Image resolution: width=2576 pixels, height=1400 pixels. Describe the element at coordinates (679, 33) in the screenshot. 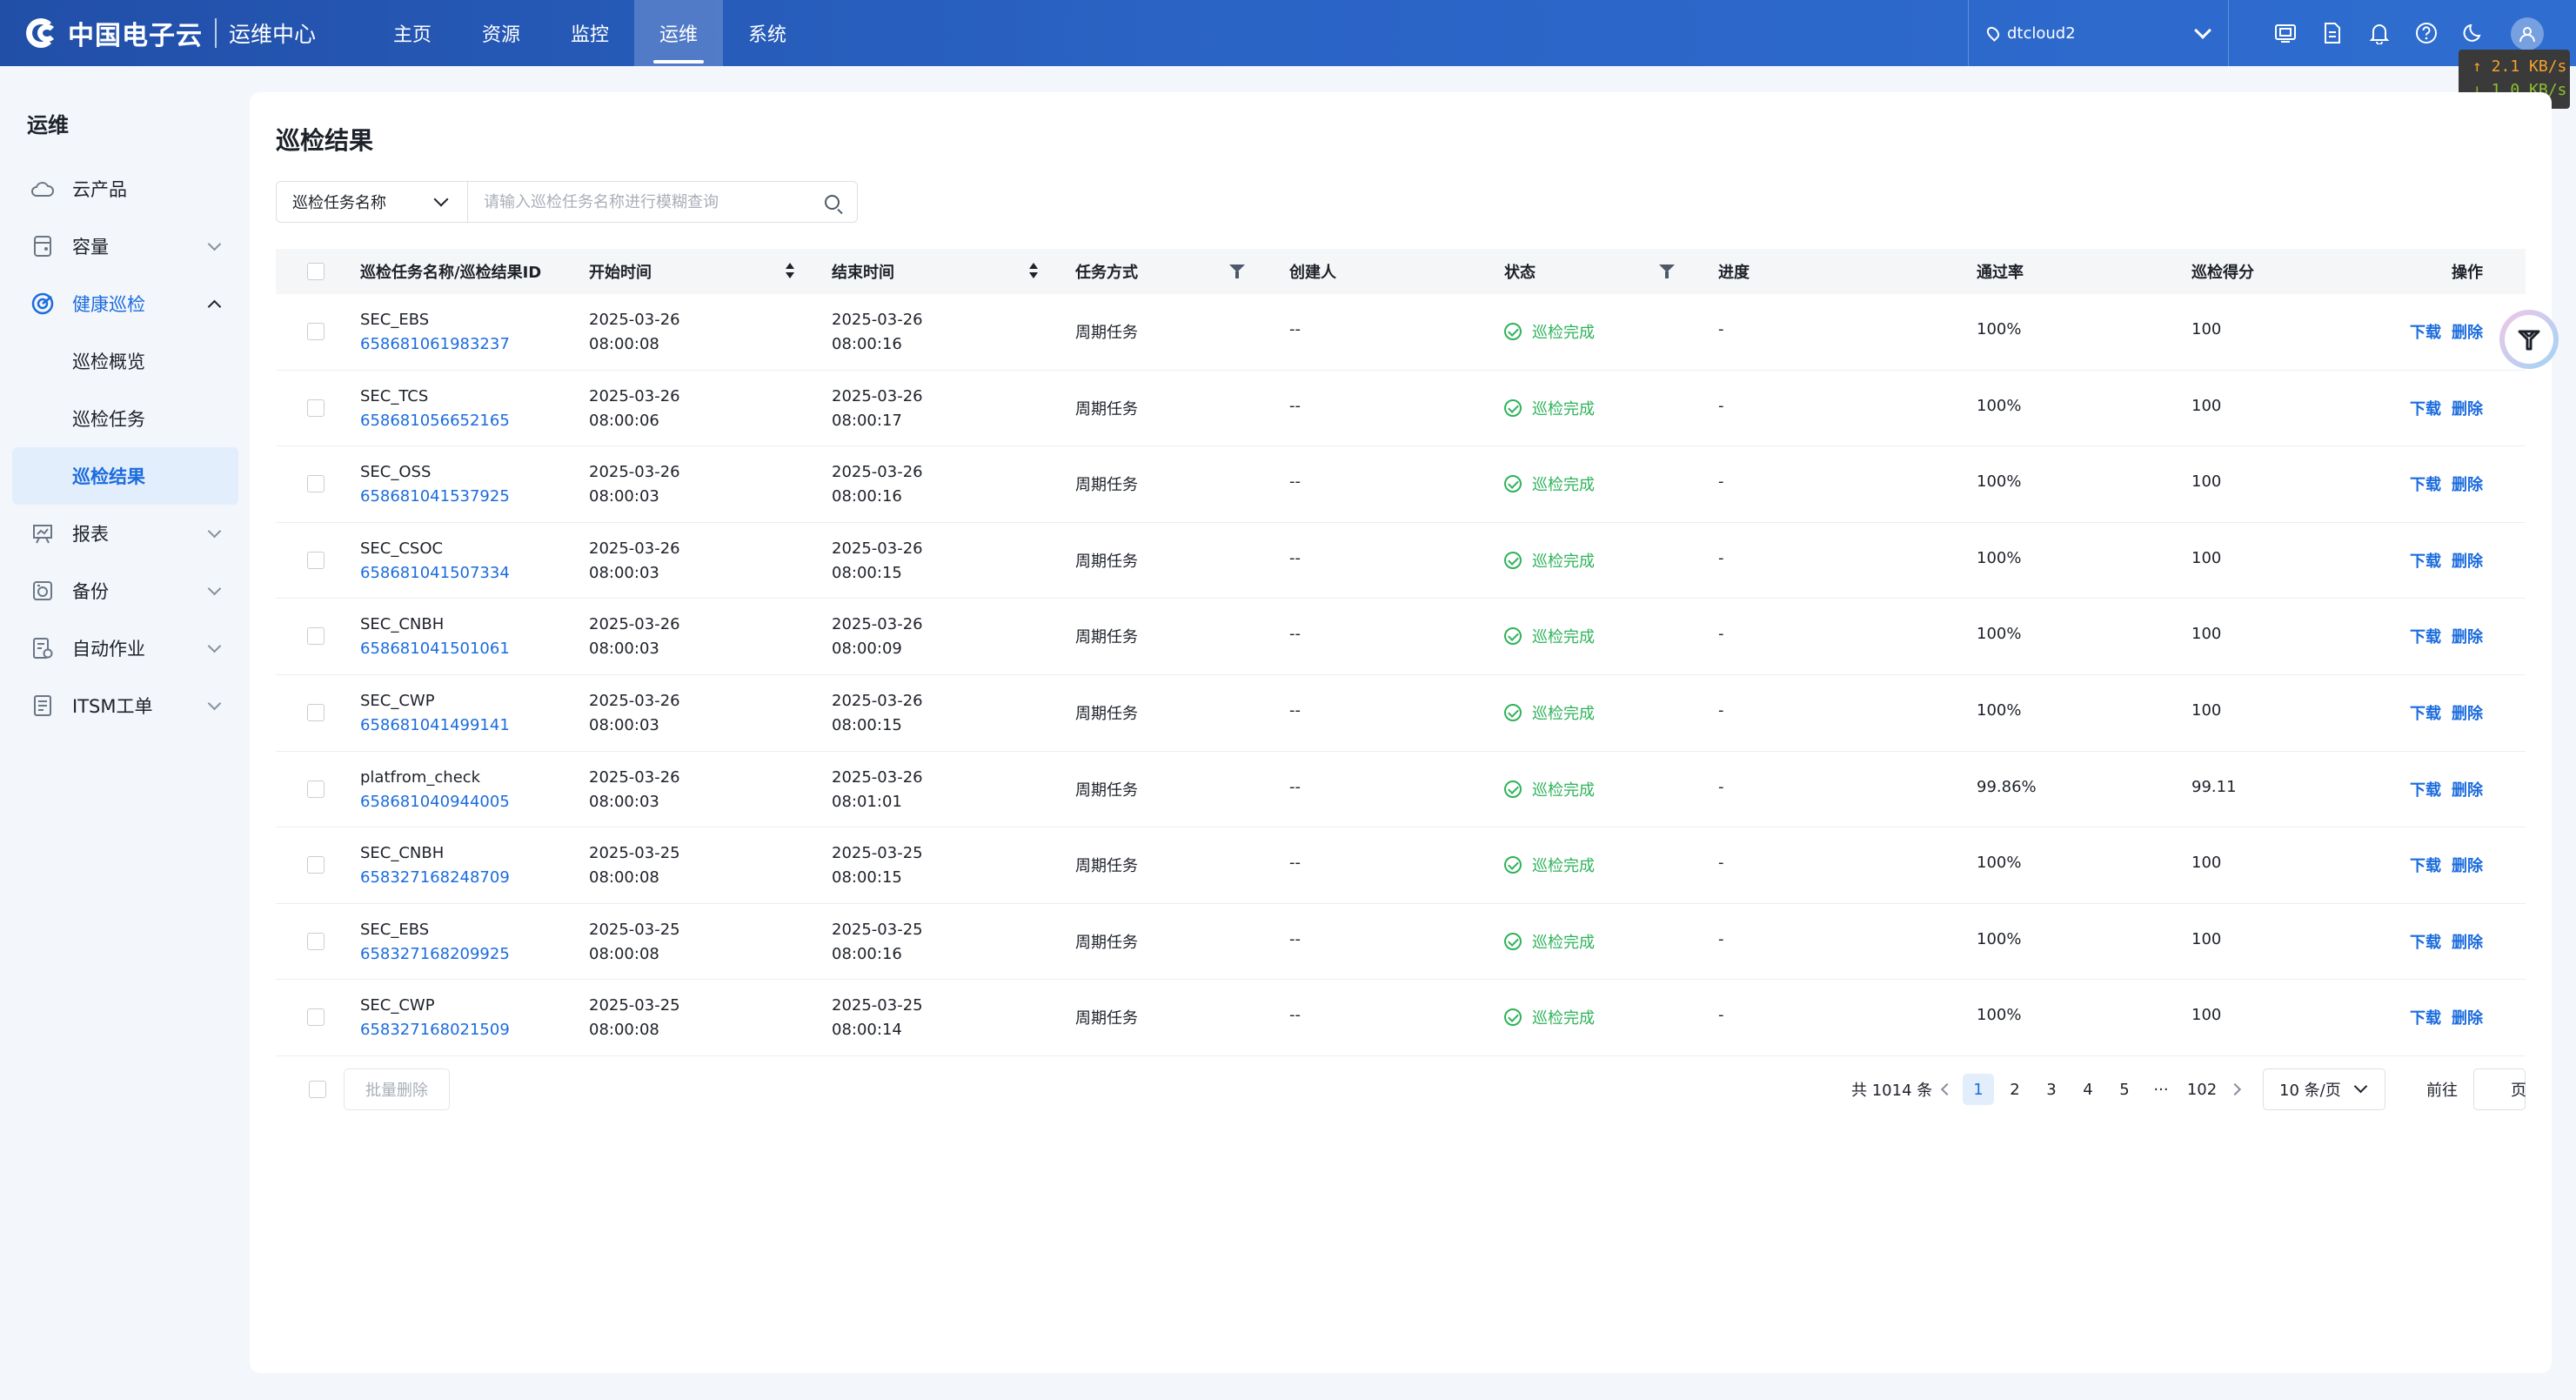

I see `nav-operations: 运维` at that location.